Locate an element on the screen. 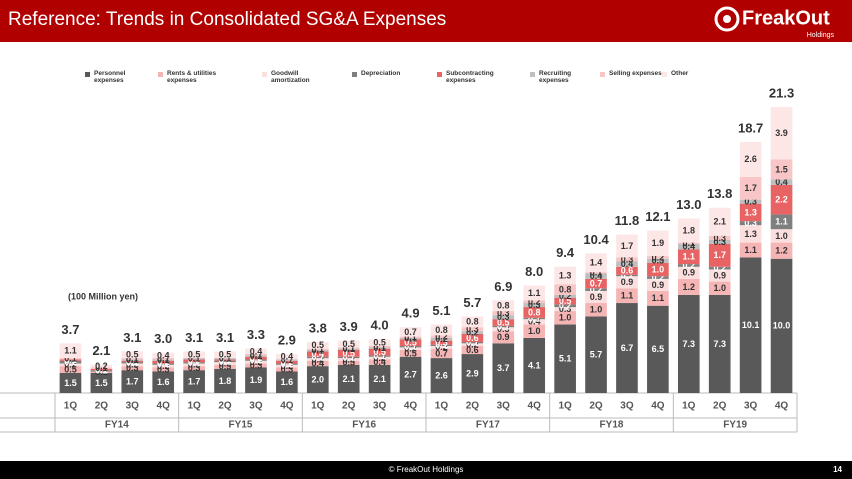 The width and height of the screenshot is (852, 479). x-tick-label: 2Q is located at coordinates (720, 406).